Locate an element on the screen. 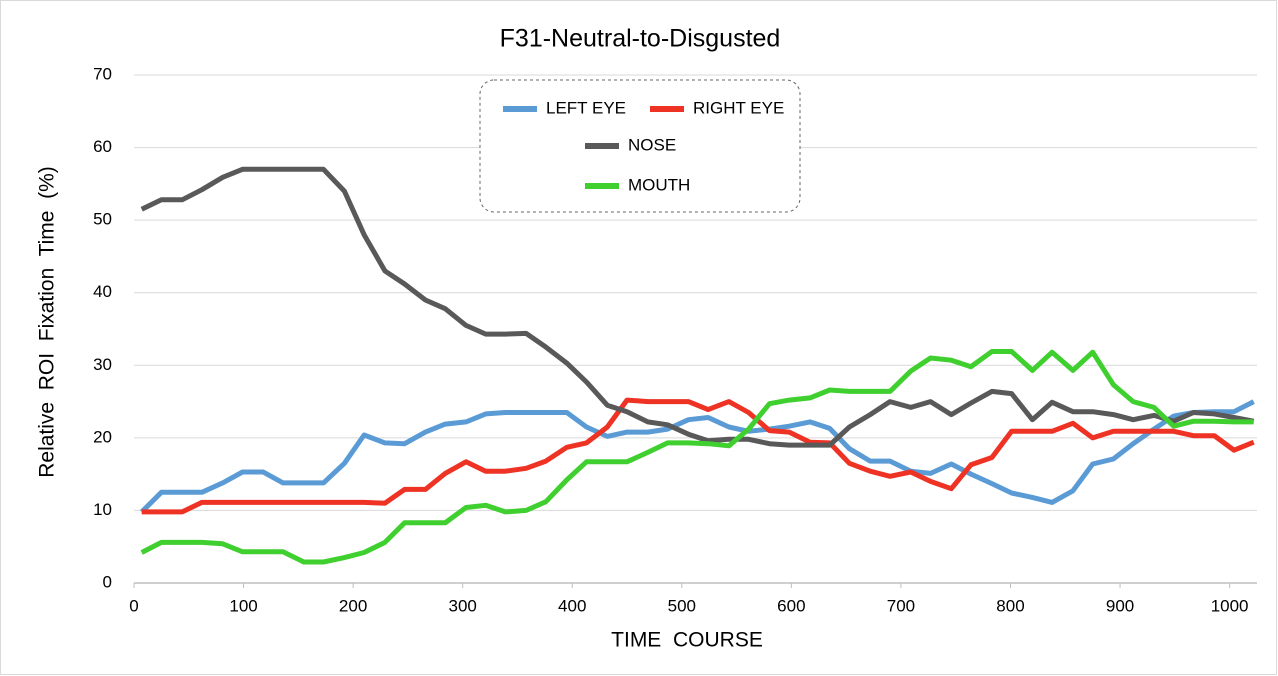 The height and width of the screenshot is (676, 1278). chart-title: F31-Neutral-to-Disgusted is located at coordinates (640, 39).